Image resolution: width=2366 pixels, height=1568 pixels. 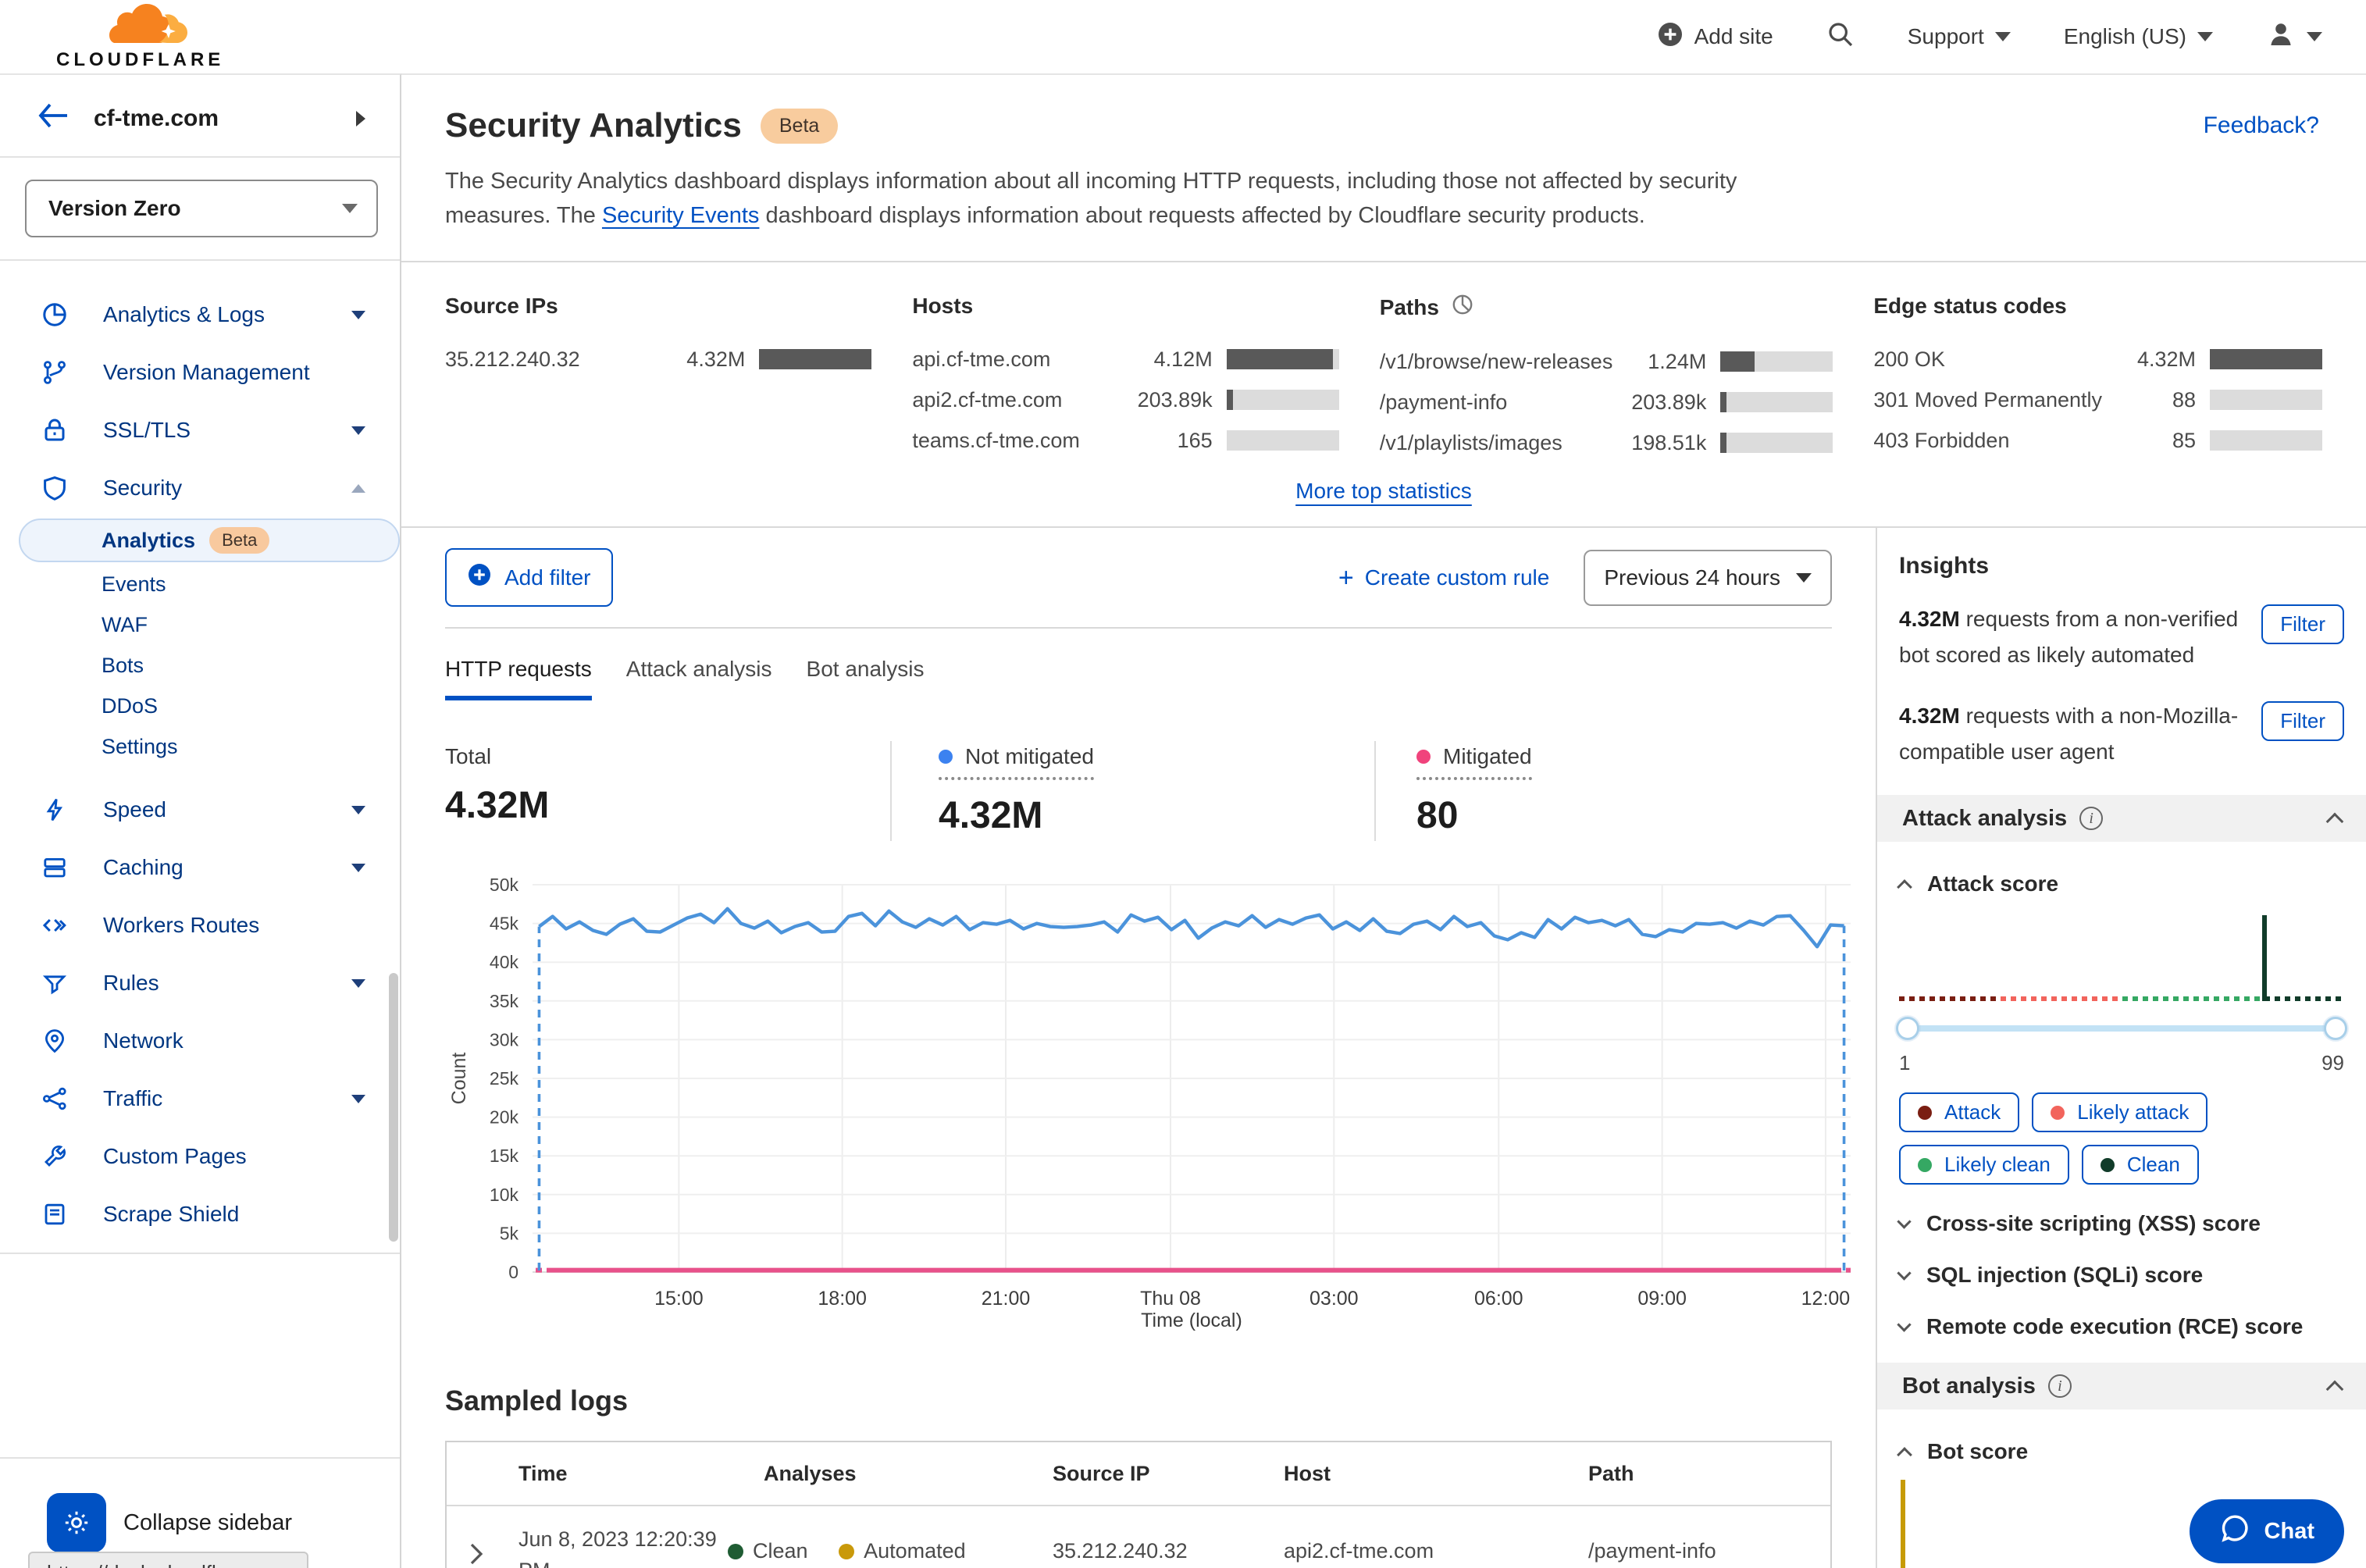 What do you see at coordinates (76, 1522) in the screenshot?
I see `gear-button` at bounding box center [76, 1522].